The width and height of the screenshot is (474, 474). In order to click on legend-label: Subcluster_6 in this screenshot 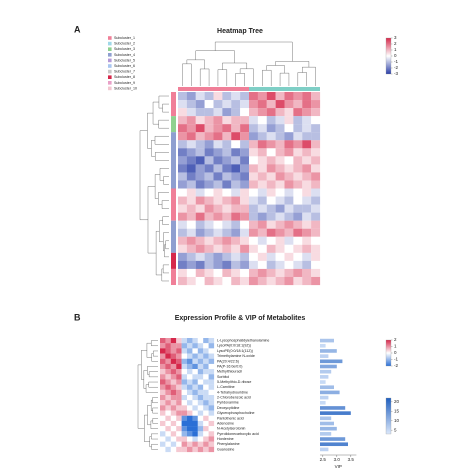, I will do `click(124, 66)`.